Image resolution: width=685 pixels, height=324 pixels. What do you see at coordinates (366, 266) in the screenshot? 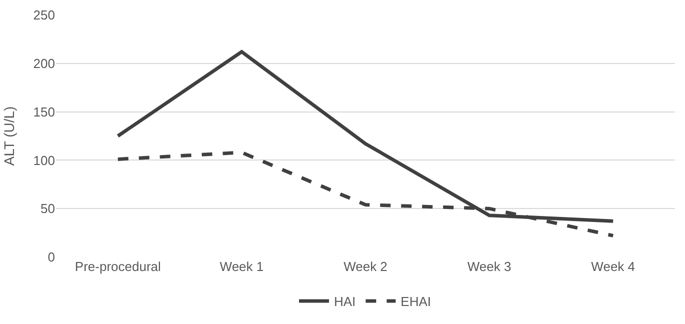
I see `x-tick-label: Week 2` at bounding box center [366, 266].